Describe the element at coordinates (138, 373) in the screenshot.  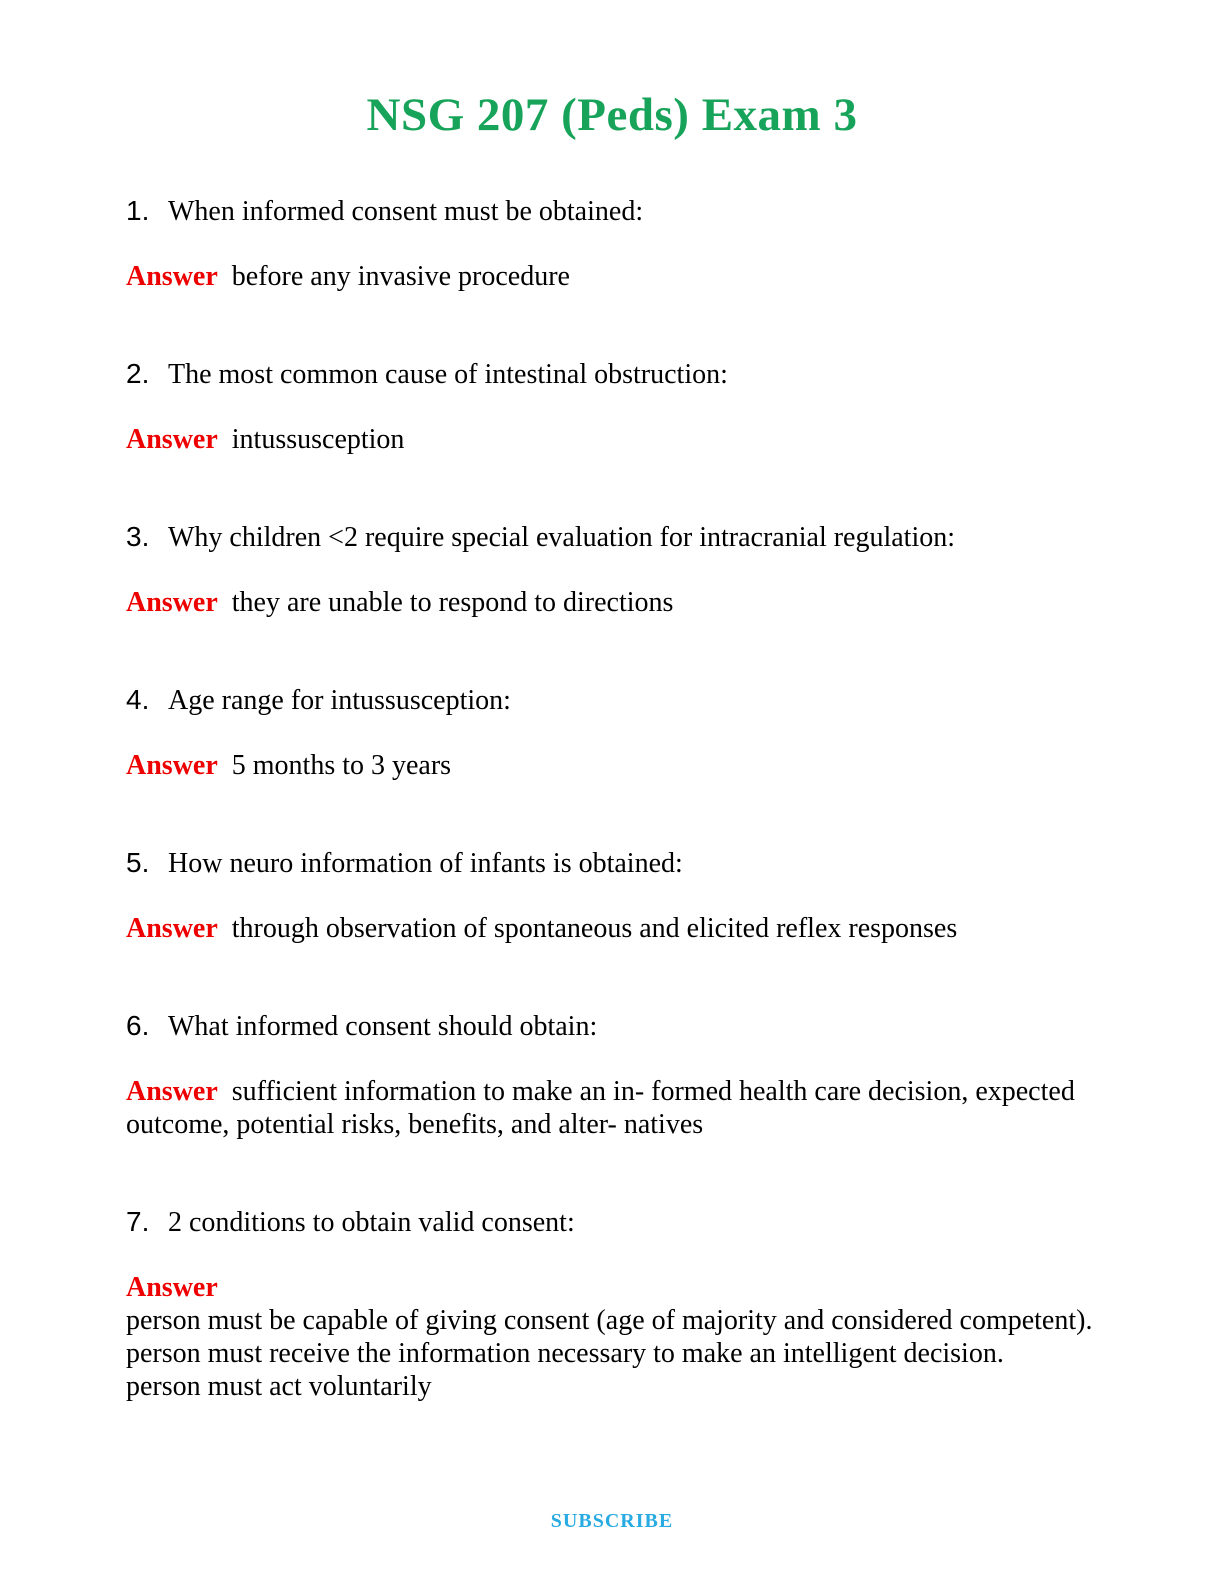
I see `question-number: 2.` at that location.